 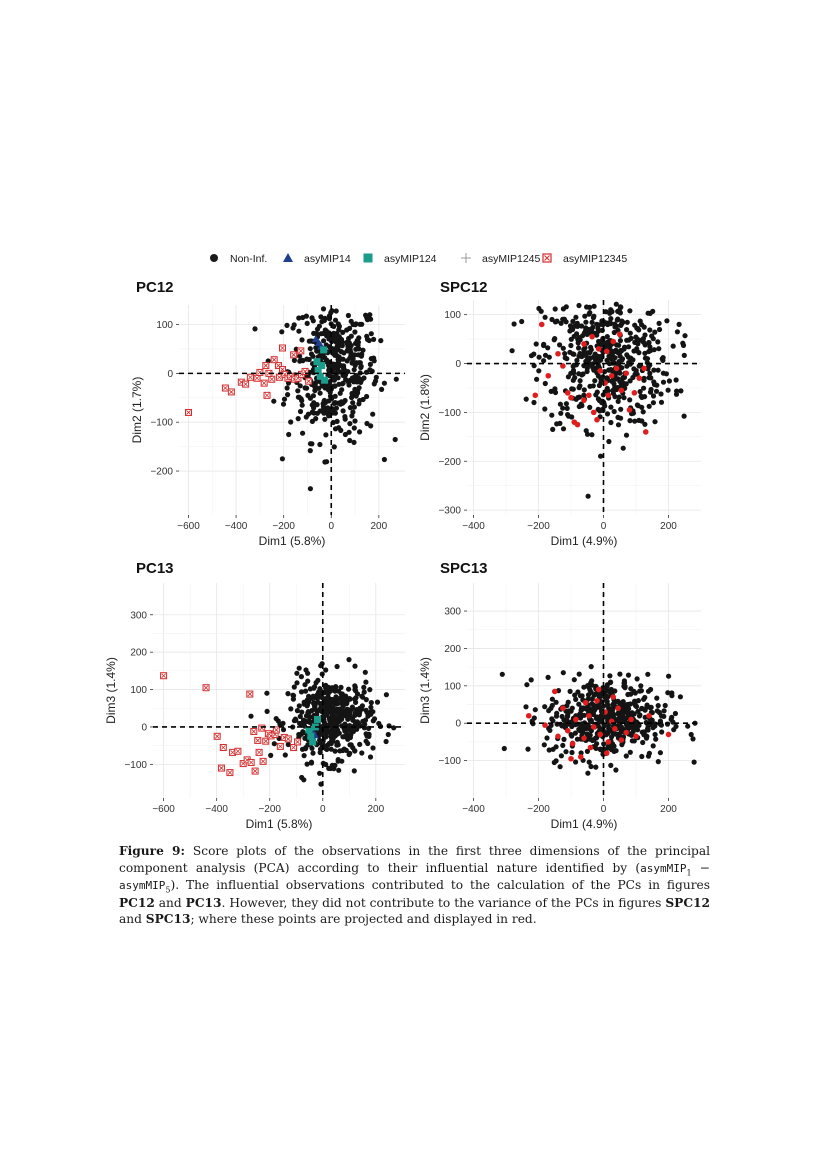 I want to click on x-tick-label: 200, so click(x=668, y=809).